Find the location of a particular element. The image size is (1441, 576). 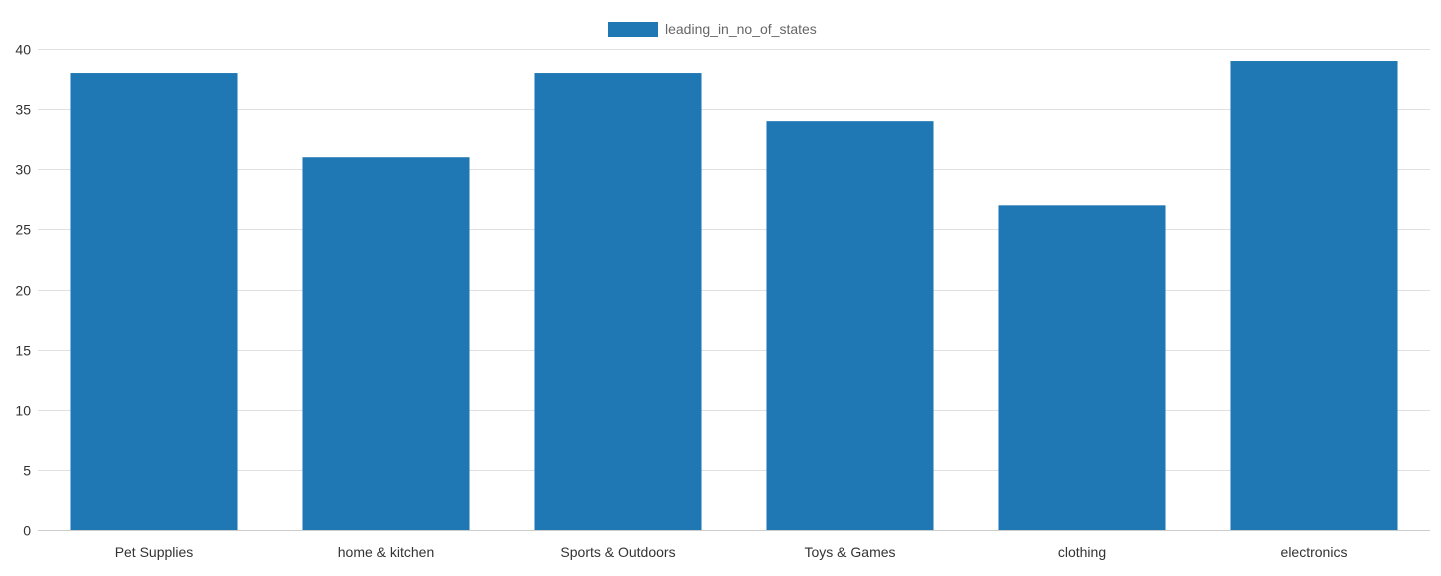

legend-label: leading_in_no_of_states is located at coordinates (741, 29).